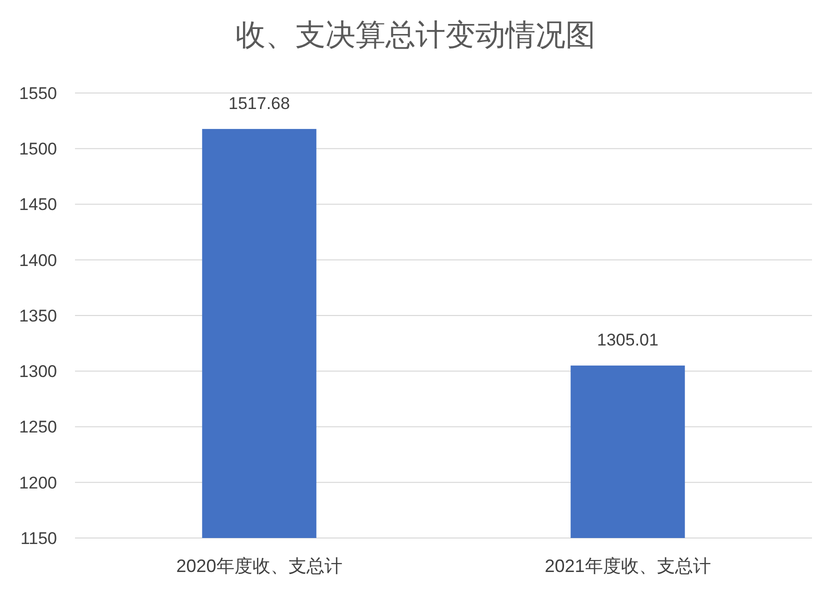 This screenshot has height=601, width=831. What do you see at coordinates (627, 340) in the screenshot?
I see `data-label: 1305.01` at bounding box center [627, 340].